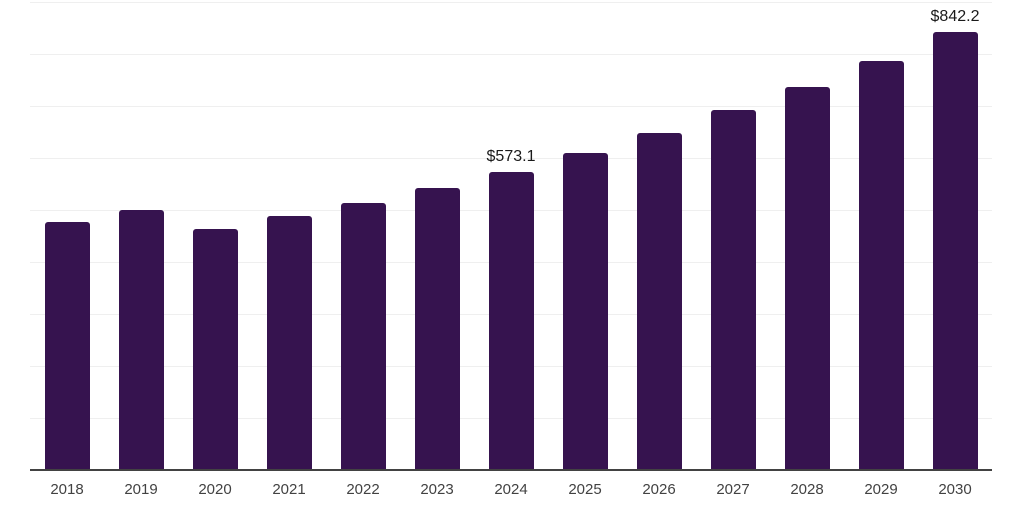  Describe the element at coordinates (955, 16) in the screenshot. I see `data-label-2030: $842.2` at that location.